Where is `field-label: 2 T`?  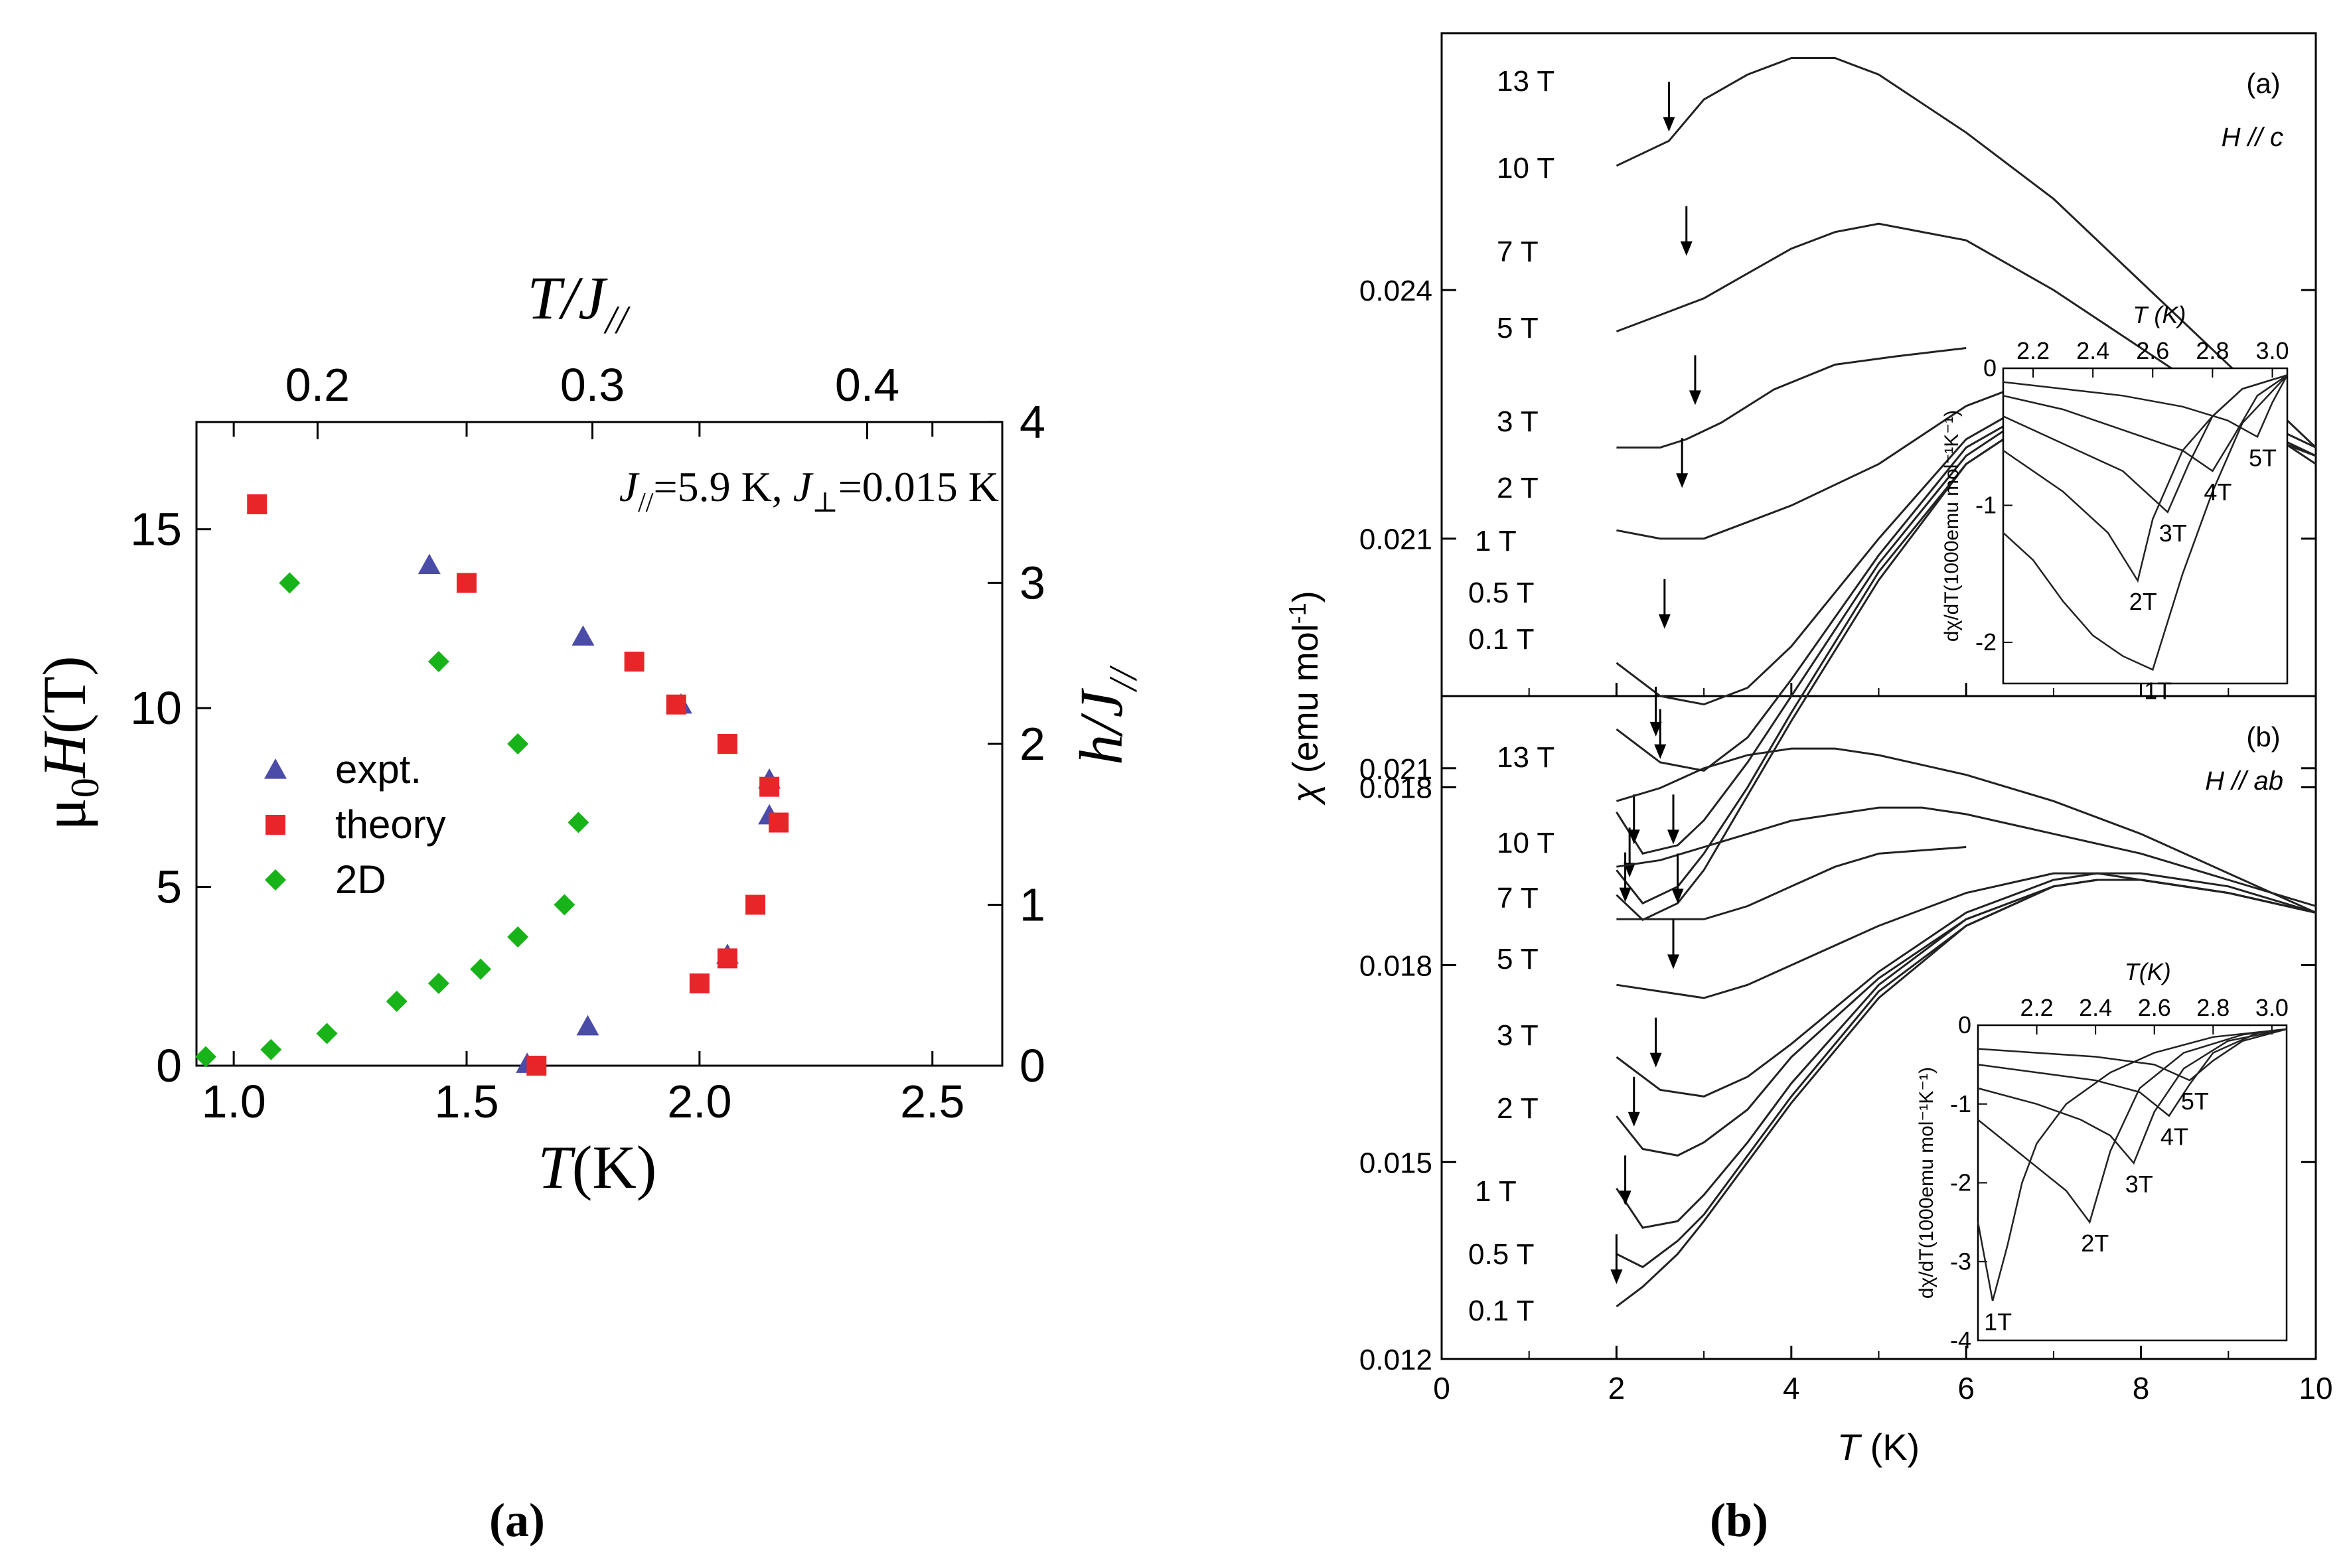
field-label: 2 T is located at coordinates (1518, 1108).